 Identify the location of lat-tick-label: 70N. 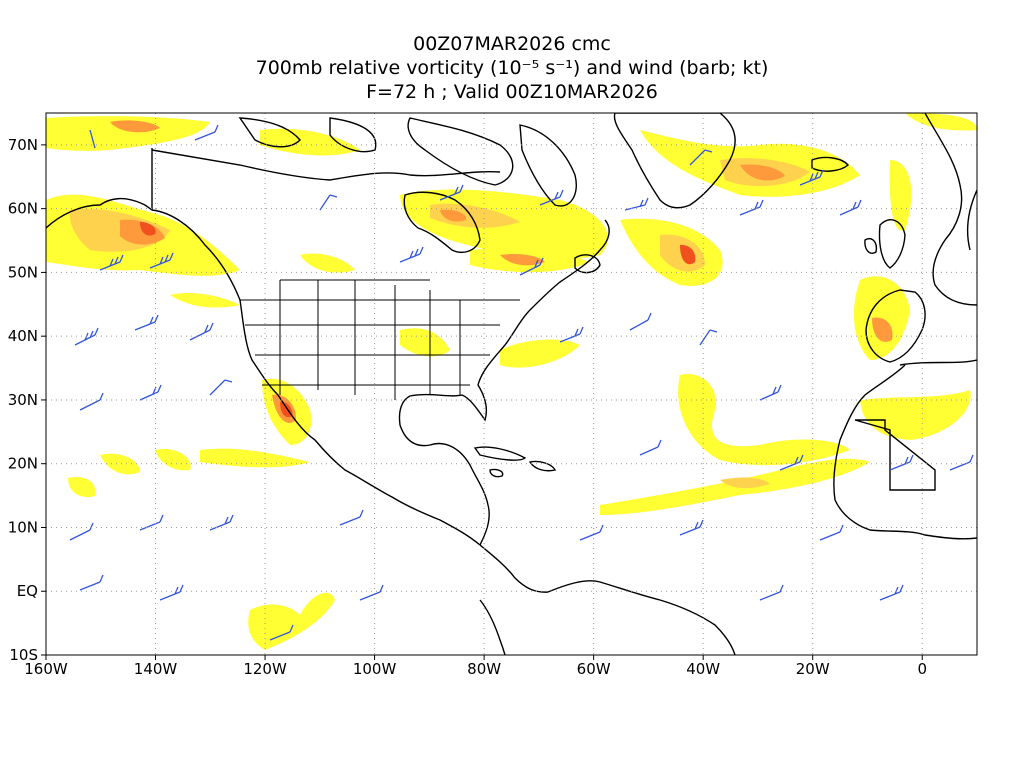
(23, 145).